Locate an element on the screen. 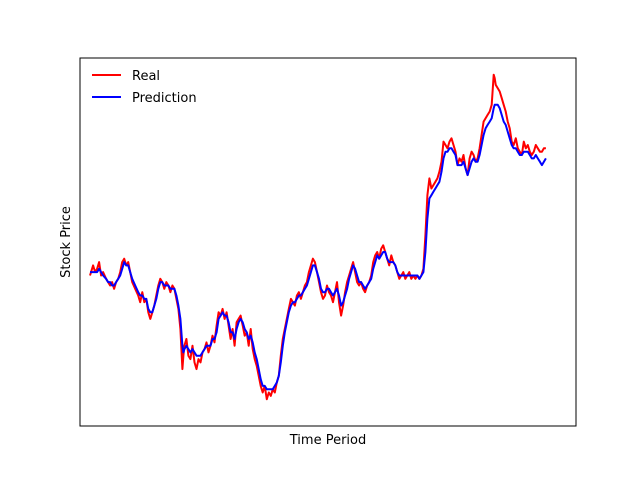 The height and width of the screenshot is (480, 640). x-axis-label: Time Period is located at coordinates (327, 440).